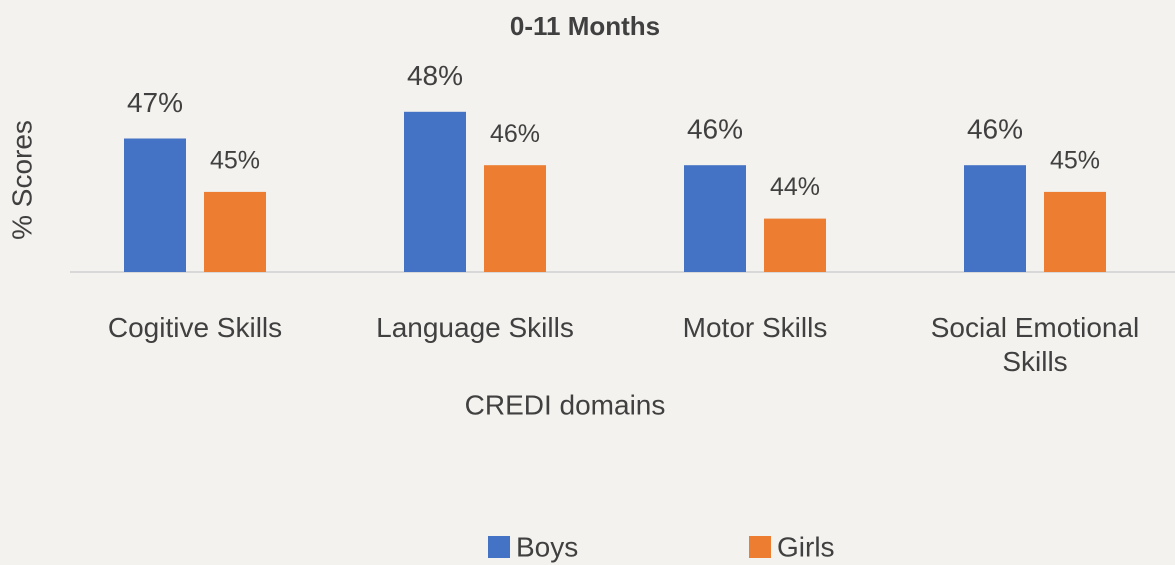 The image size is (1175, 565). Describe the element at coordinates (547, 546) in the screenshot. I see `legend-label: Boys` at that location.